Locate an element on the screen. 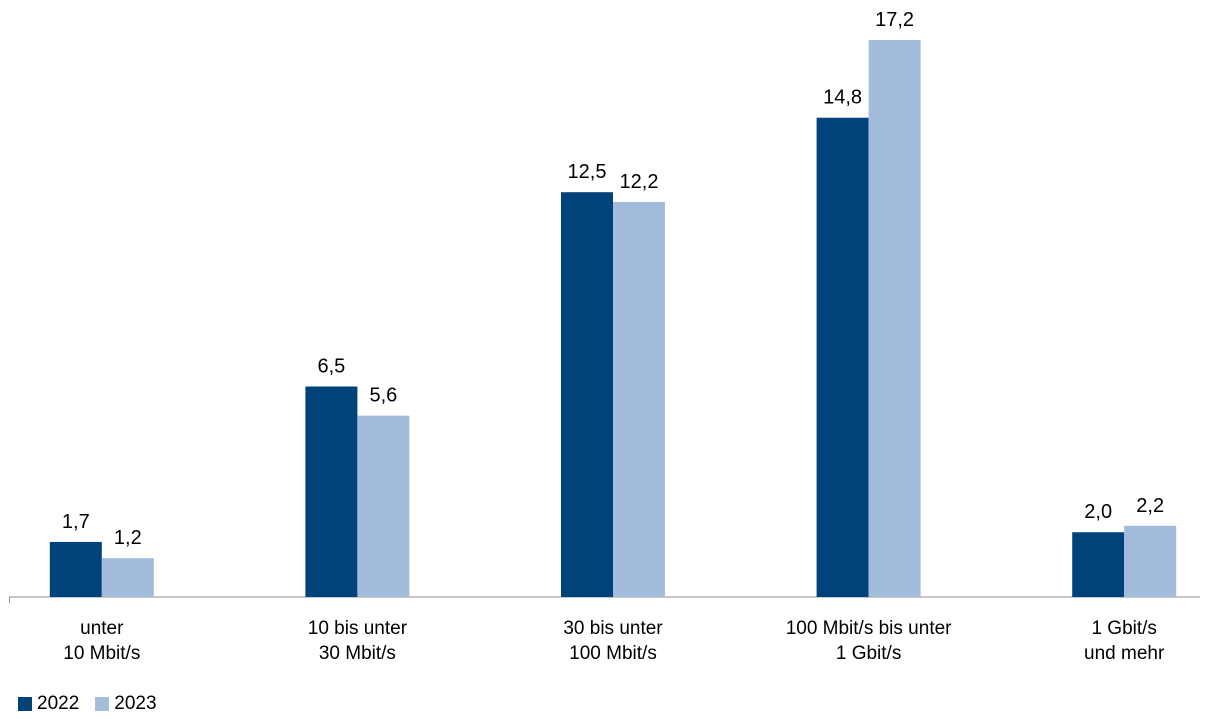 This screenshot has height=719, width=1209. legend-label-2023: 2023 is located at coordinates (135, 703).